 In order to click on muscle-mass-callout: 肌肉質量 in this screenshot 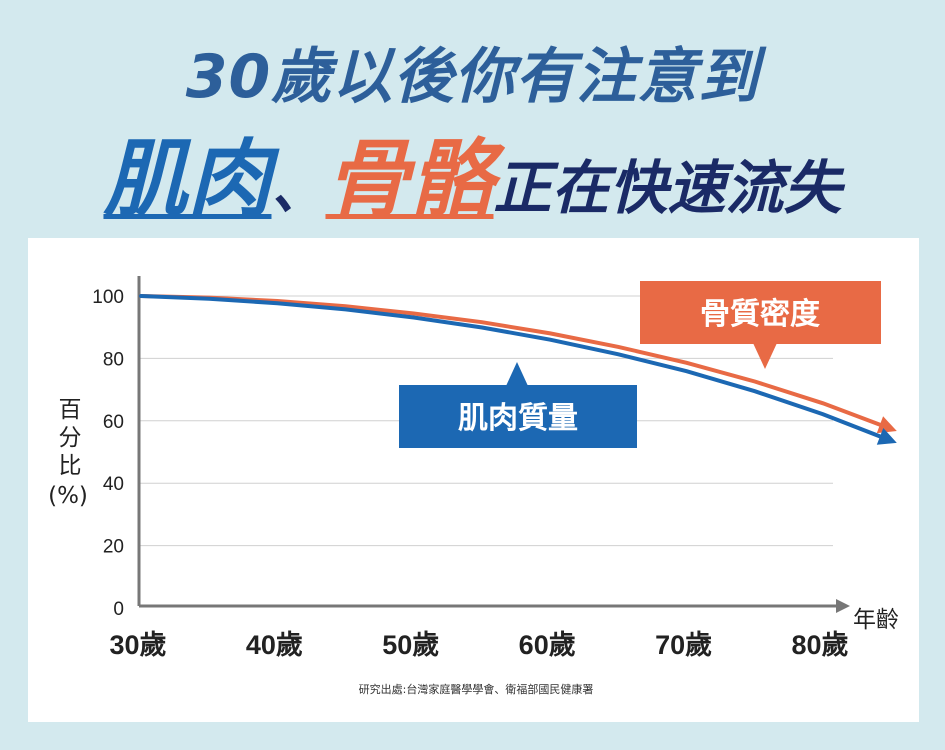, I will do `click(518, 405)`.